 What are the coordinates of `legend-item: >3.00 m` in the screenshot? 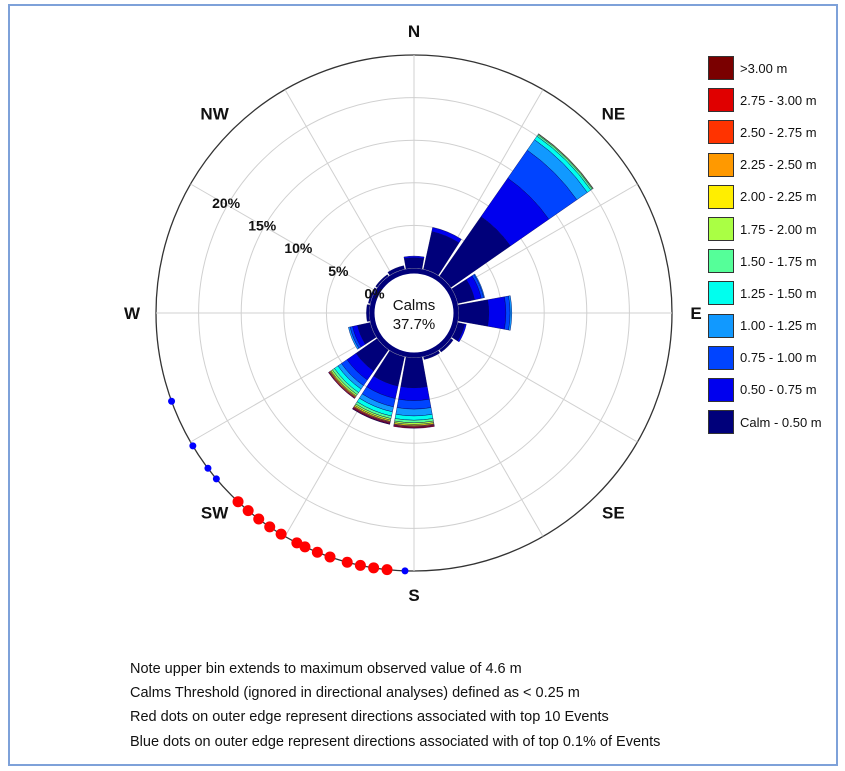 It's located at (765, 68).